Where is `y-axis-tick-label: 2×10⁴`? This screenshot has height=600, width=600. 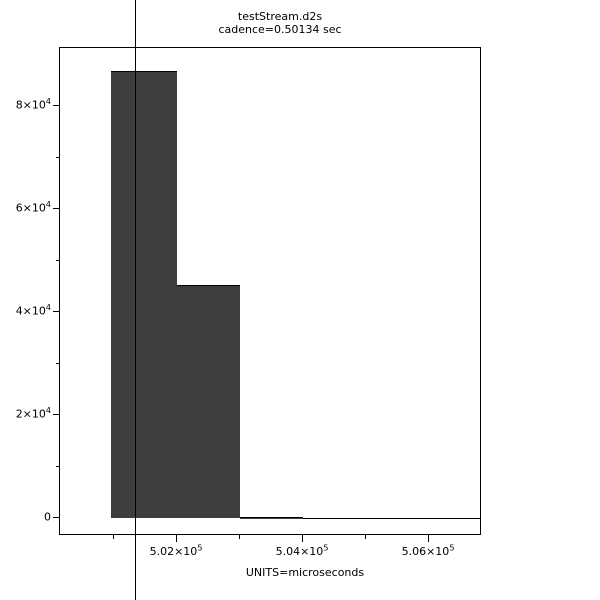
y-axis-tick-label: 2×10⁴ is located at coordinates (33, 413).